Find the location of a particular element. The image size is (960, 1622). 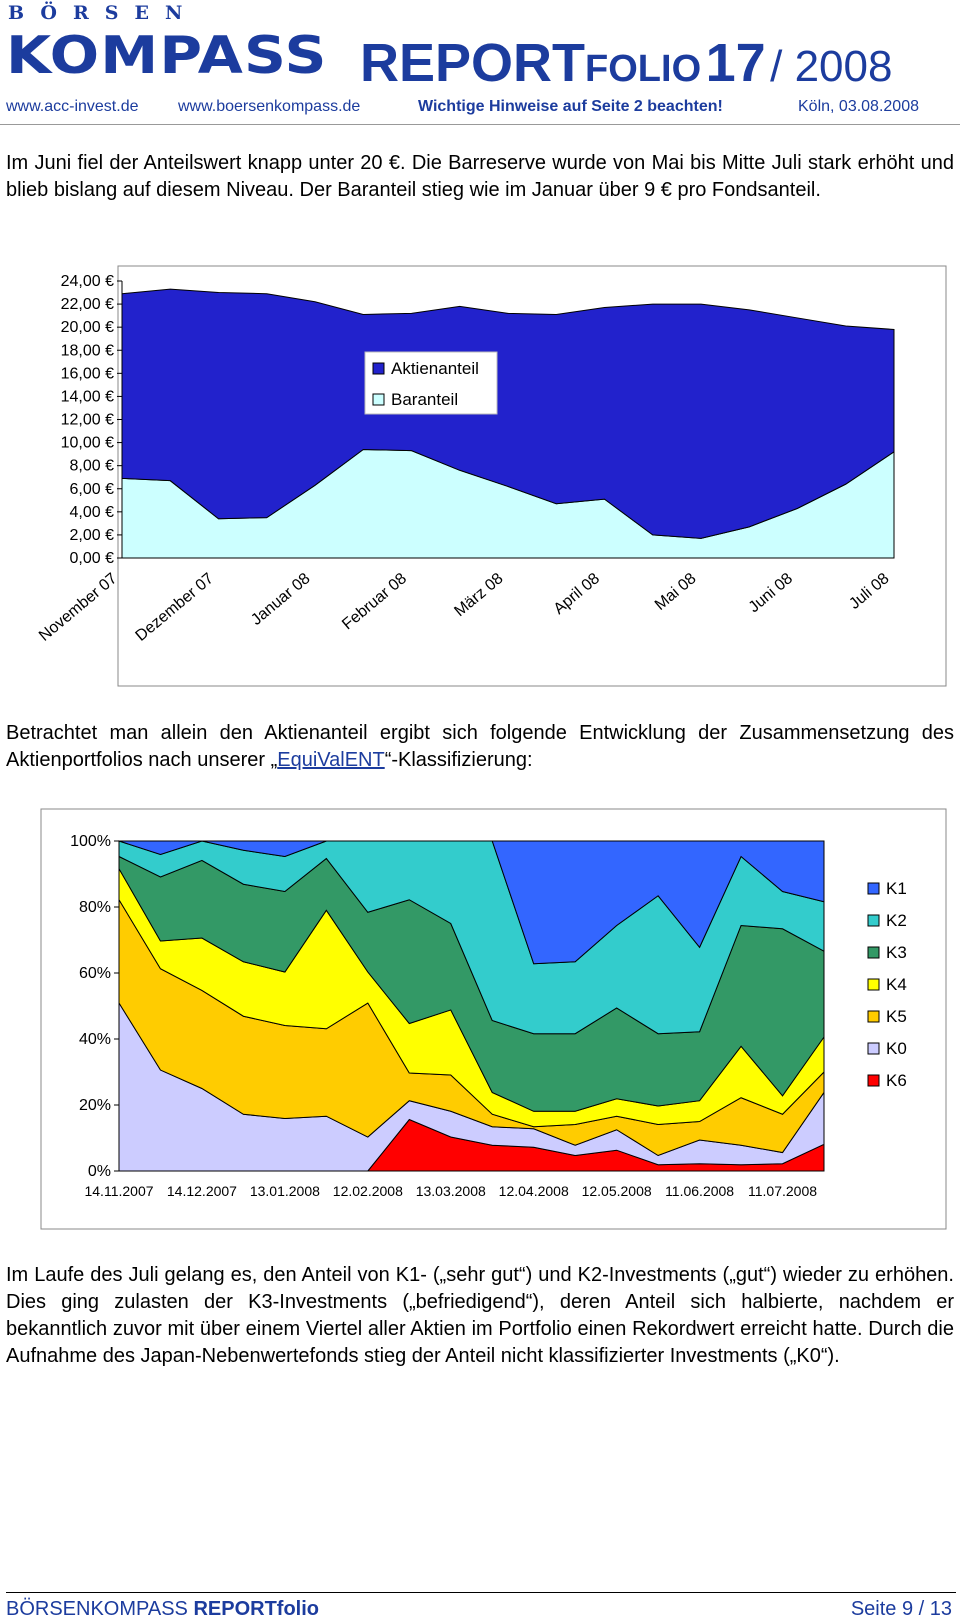

y-tick-label: 60% is located at coordinates (95, 973).